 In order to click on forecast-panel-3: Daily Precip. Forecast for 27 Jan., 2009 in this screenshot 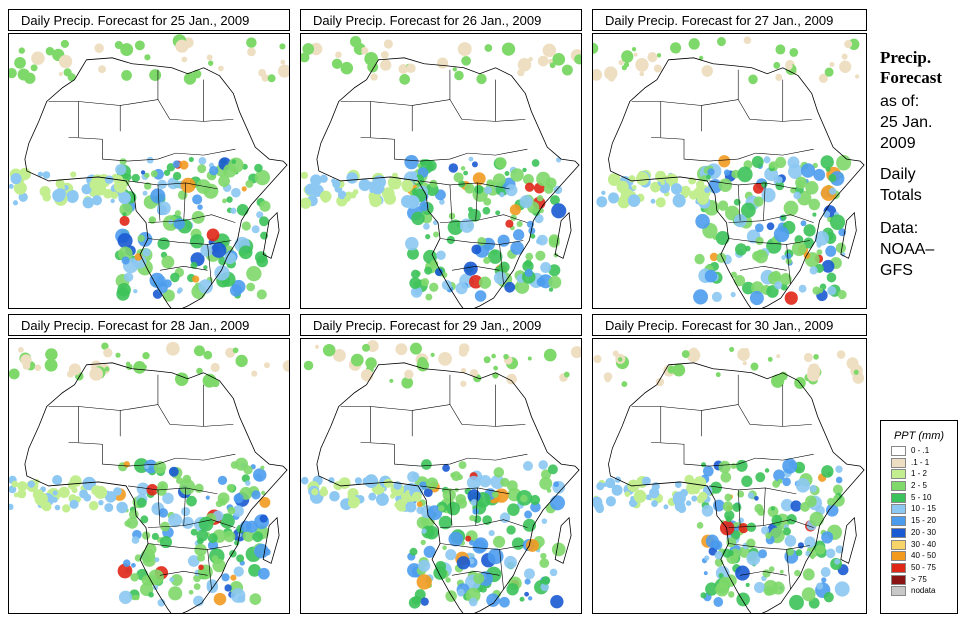, I will do `click(729, 159)`.